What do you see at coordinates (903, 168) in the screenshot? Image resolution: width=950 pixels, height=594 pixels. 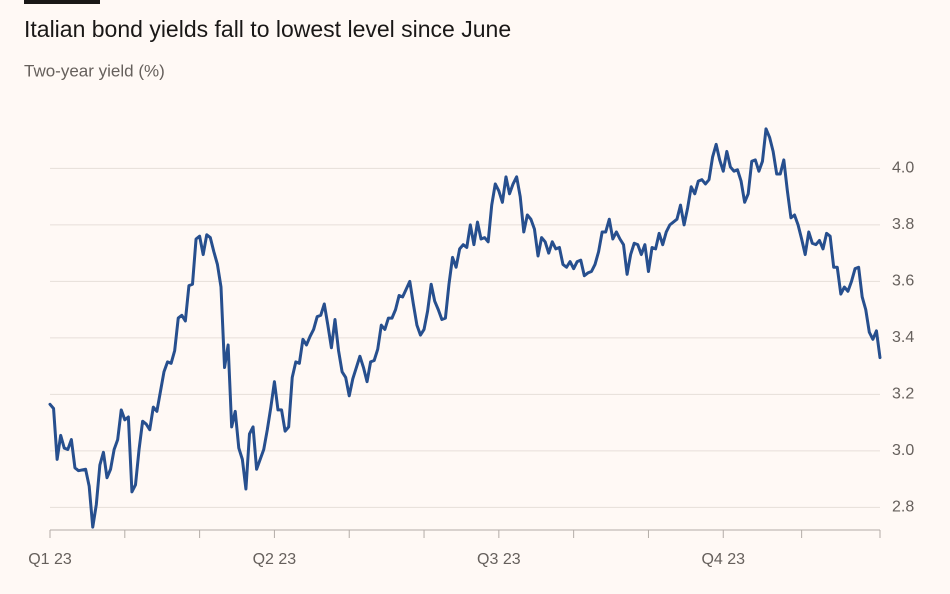 I see `y-tick-label: 4.0` at bounding box center [903, 168].